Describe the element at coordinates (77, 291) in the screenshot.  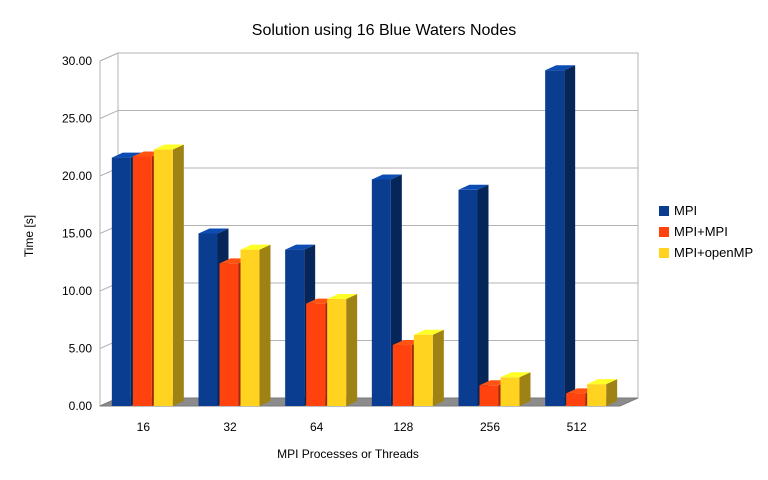
I see `y-tick-label: 10.00` at that location.